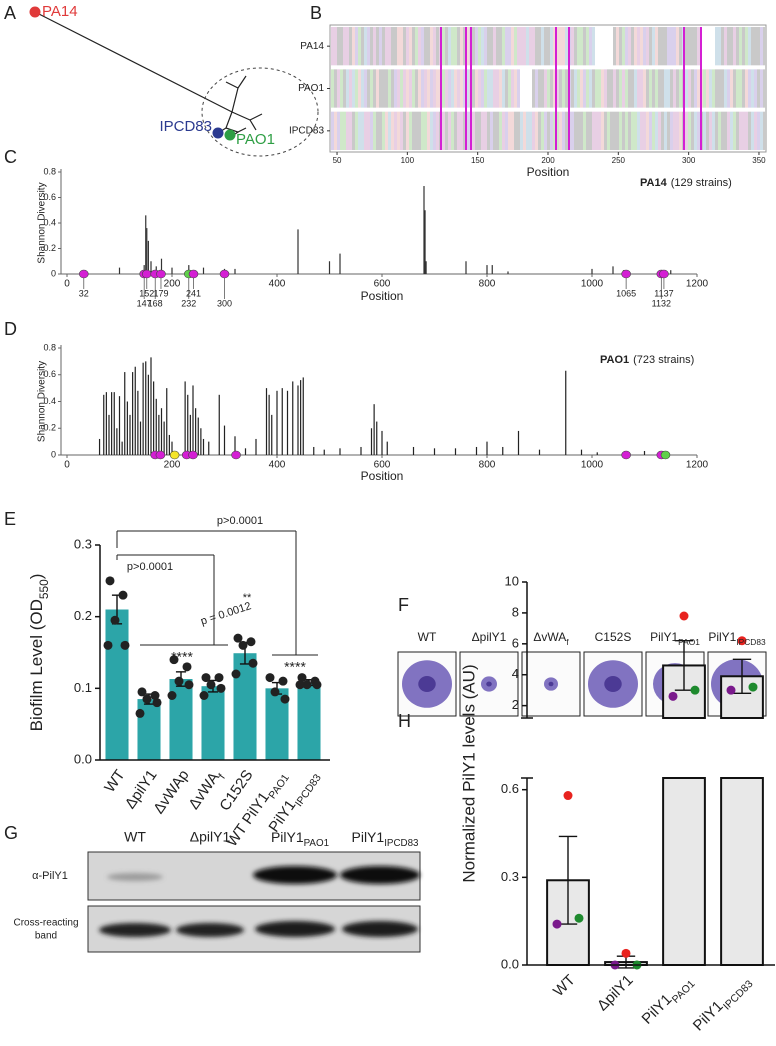 The height and width of the screenshot is (1046, 776). What do you see at coordinates (53, 454) in the screenshot?
I see `y-tick-label: 0` at bounding box center [53, 454].